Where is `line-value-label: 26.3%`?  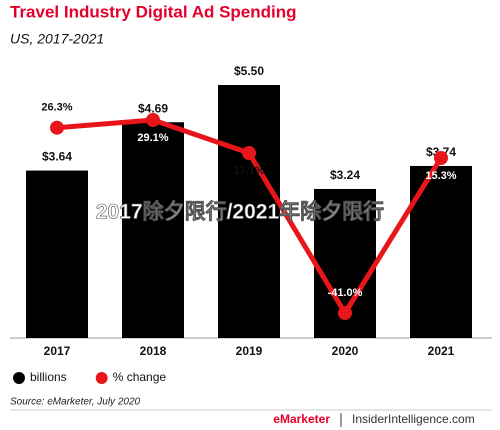
line-value-label: 26.3% is located at coordinates (56, 108).